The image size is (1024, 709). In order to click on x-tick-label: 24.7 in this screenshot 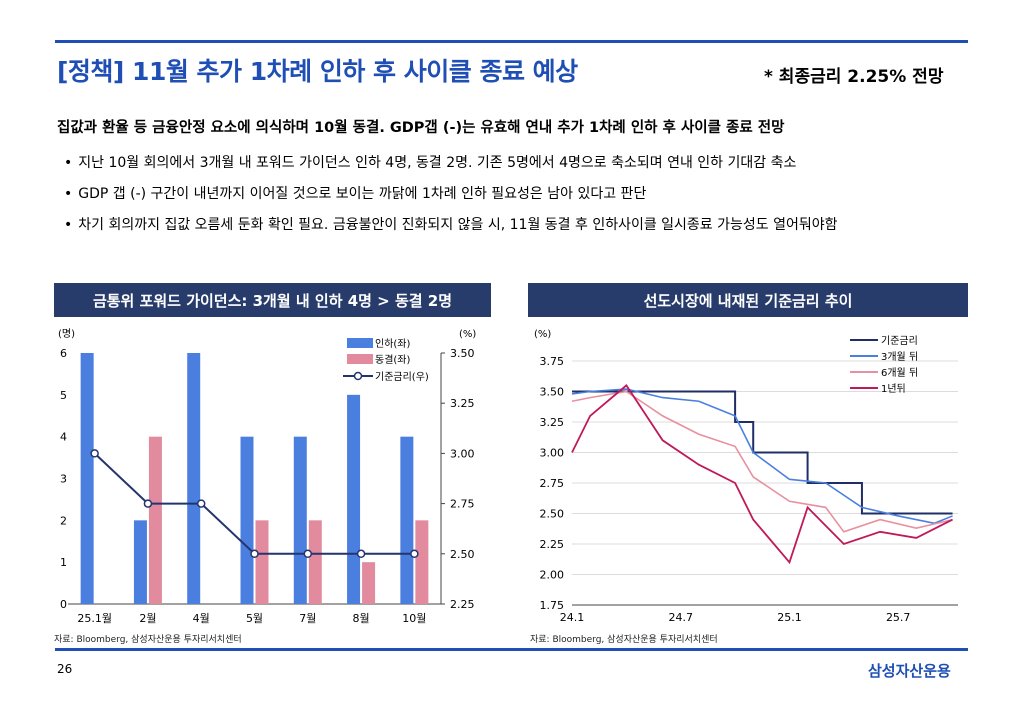, I will do `click(680, 617)`.